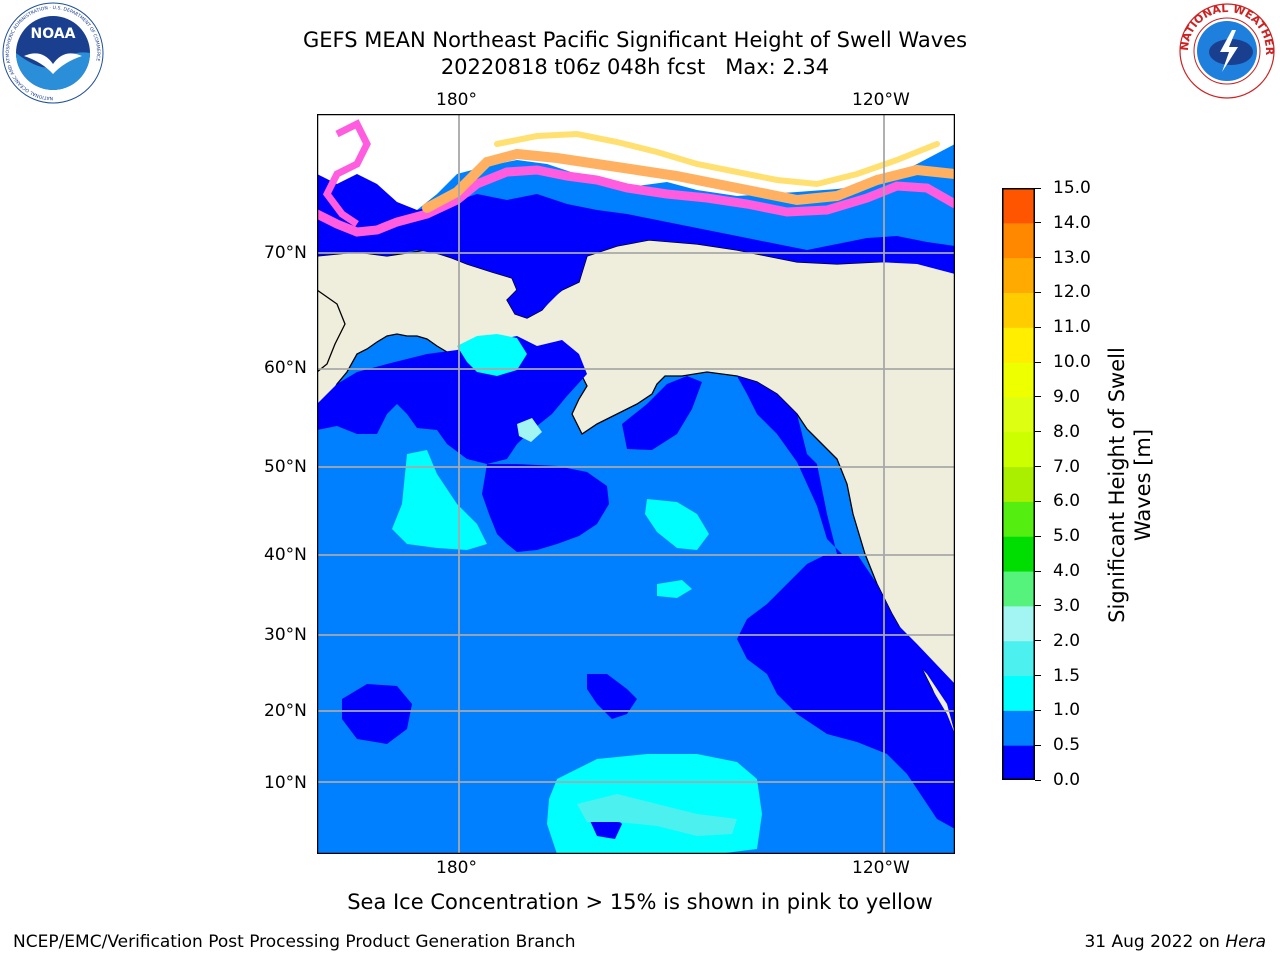  I want to click on noaa-logo-text: NOAA, so click(53, 34).